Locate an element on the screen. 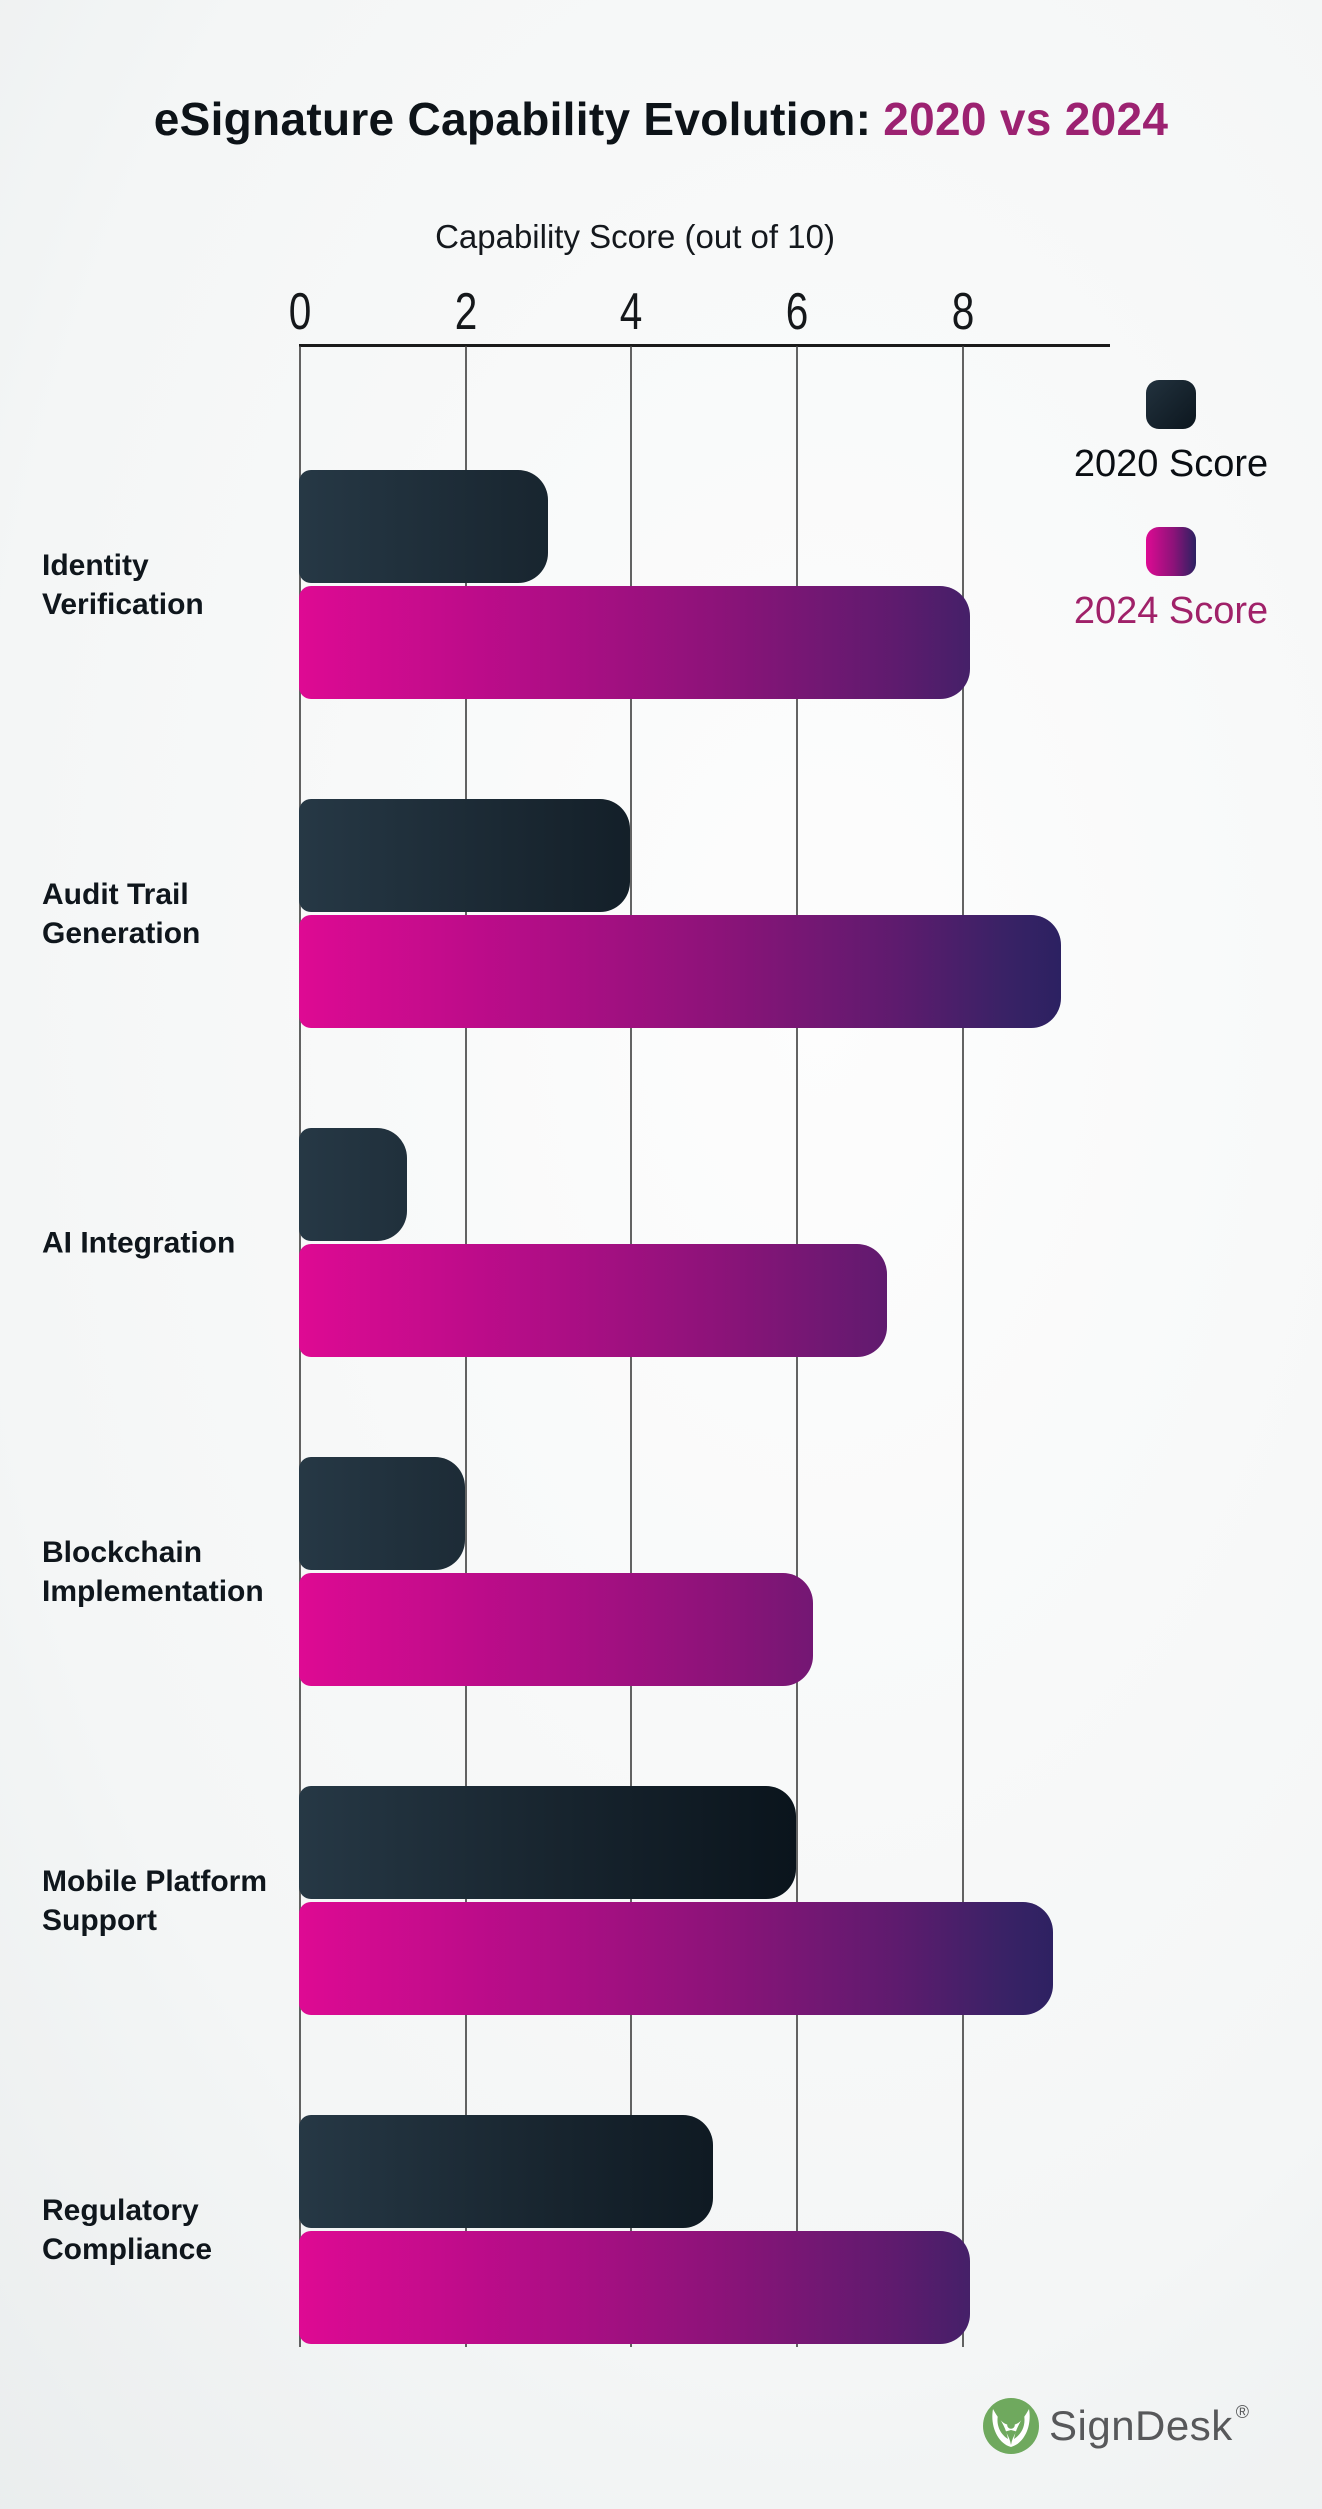 This screenshot has height=2509, width=1322. legend-label-2024: 2024 Score is located at coordinates (1171, 611).